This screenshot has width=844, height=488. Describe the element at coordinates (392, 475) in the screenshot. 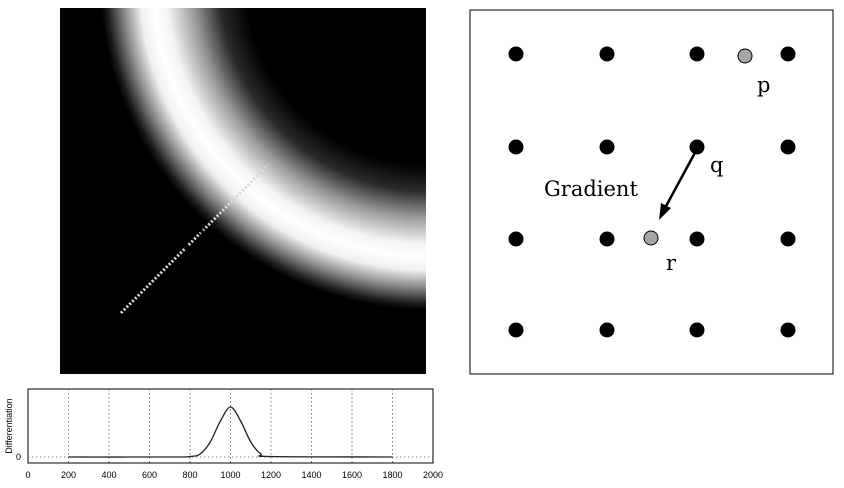

I see `x-tick-label-1800: 1800` at that location.